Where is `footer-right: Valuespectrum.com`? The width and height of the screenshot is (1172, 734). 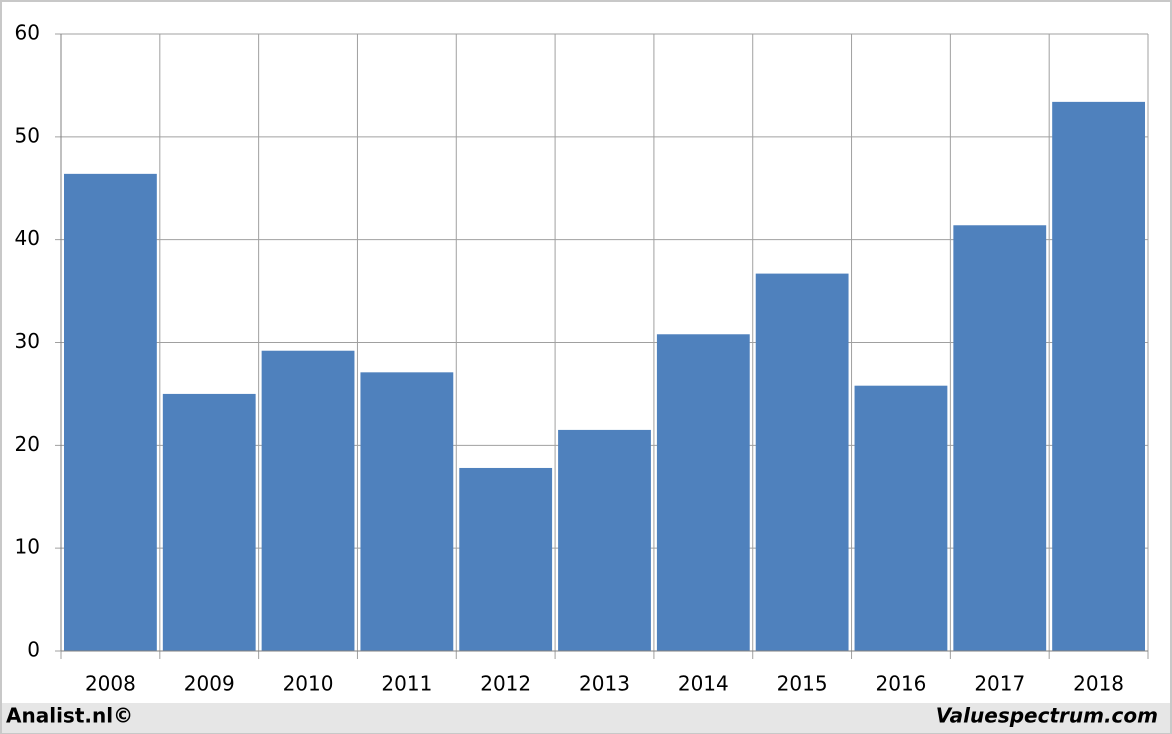 footer-right: Valuespectrum.com is located at coordinates (1047, 716).